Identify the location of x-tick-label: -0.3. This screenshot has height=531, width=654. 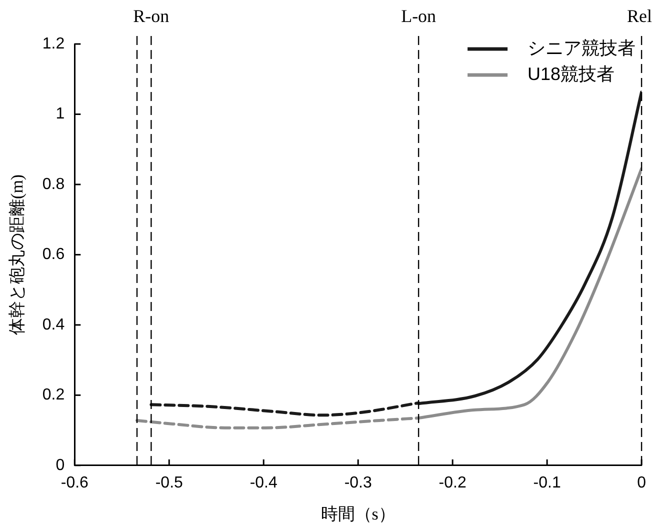
(358, 483).